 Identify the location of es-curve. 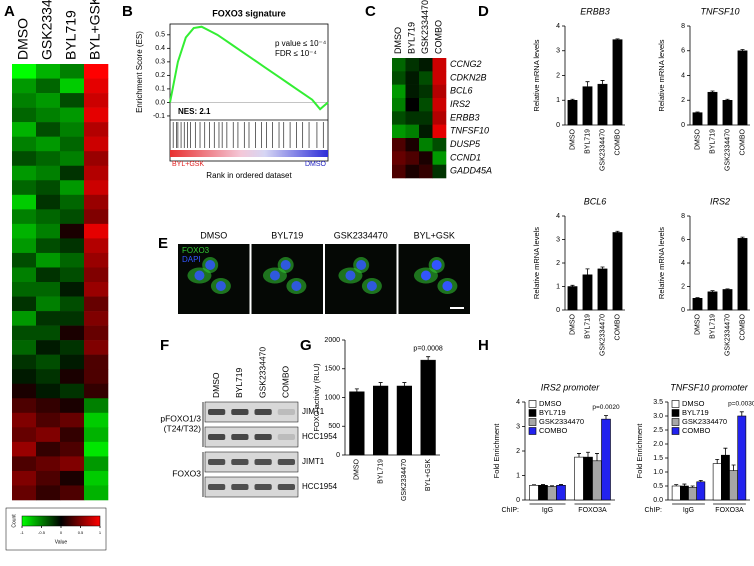
(249, 68).